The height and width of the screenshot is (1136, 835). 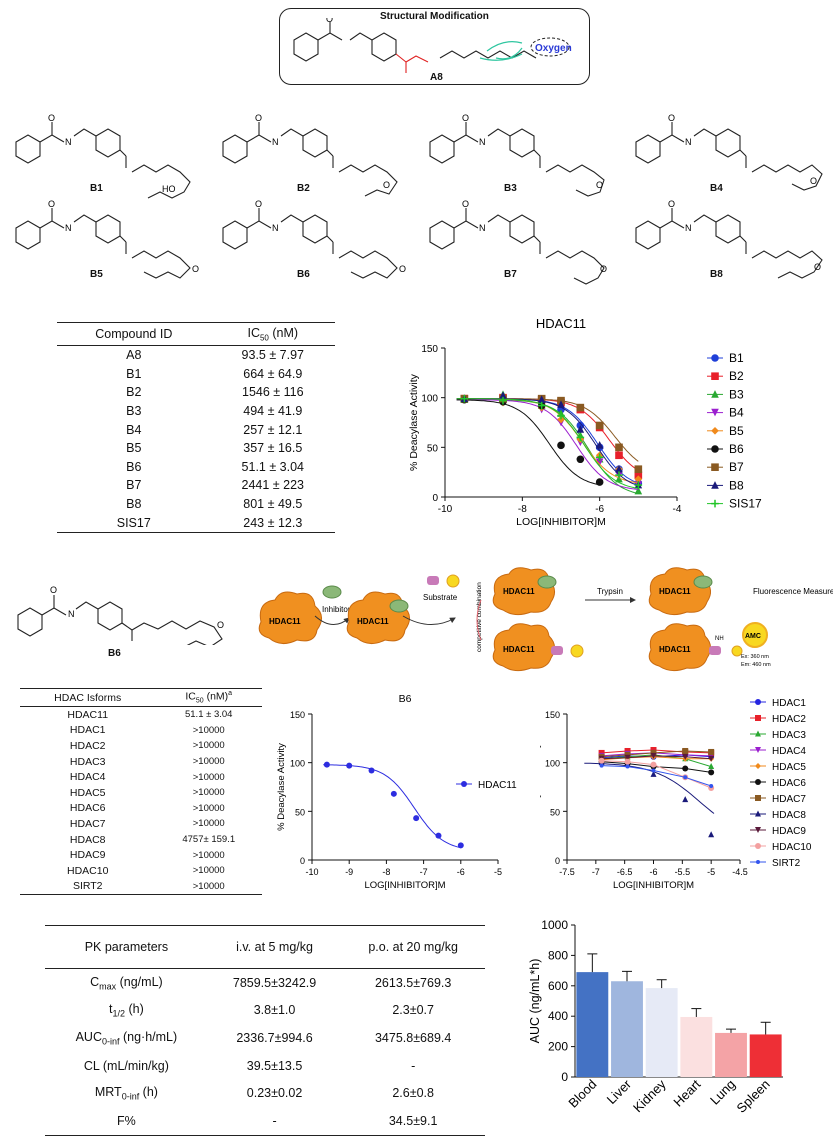 I want to click on pk-parameter: MRT0-inf (h), so click(x=126, y=1093).